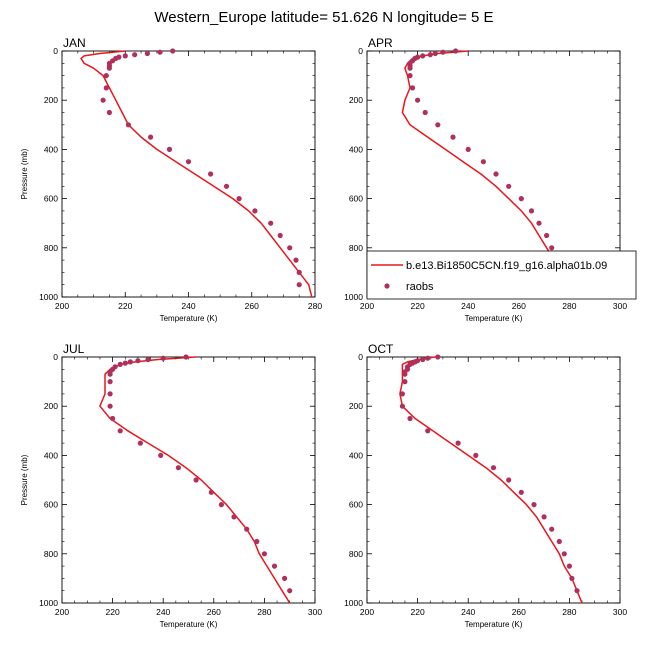 Image resolution: width=648 pixels, height=648 pixels. I want to click on jan-x-tick-label: 280, so click(315, 306).